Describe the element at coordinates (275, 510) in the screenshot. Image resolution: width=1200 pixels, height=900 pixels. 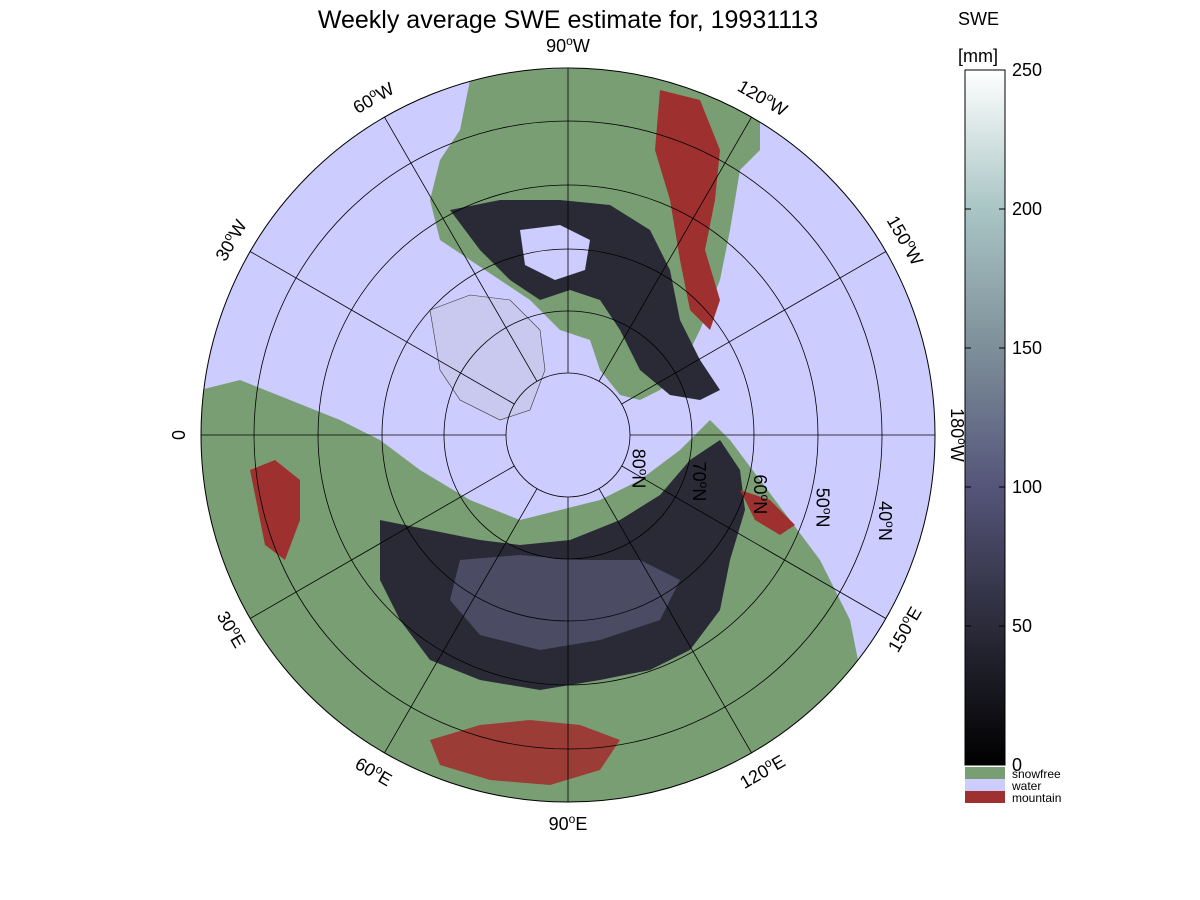
I see `mountain-scandinavia` at that location.